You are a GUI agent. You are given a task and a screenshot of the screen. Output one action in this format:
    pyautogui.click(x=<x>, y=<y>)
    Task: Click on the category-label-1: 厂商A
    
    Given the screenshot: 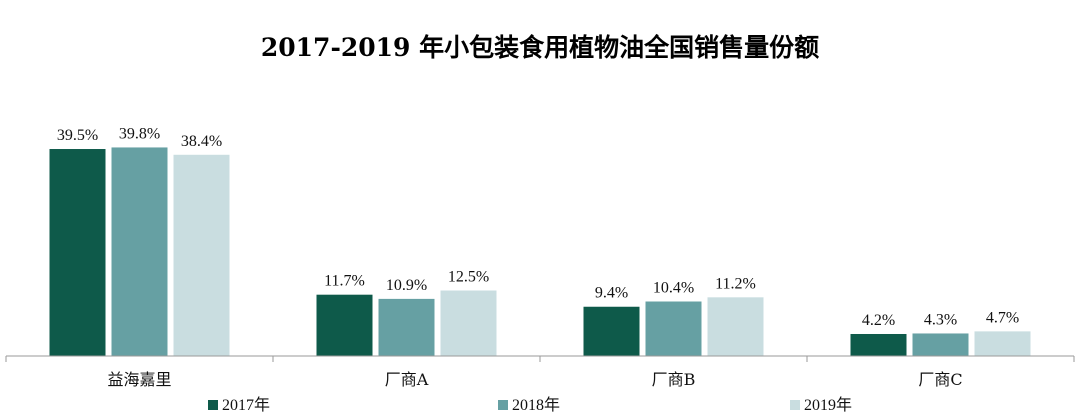 What is the action you would take?
    pyautogui.click(x=407, y=379)
    